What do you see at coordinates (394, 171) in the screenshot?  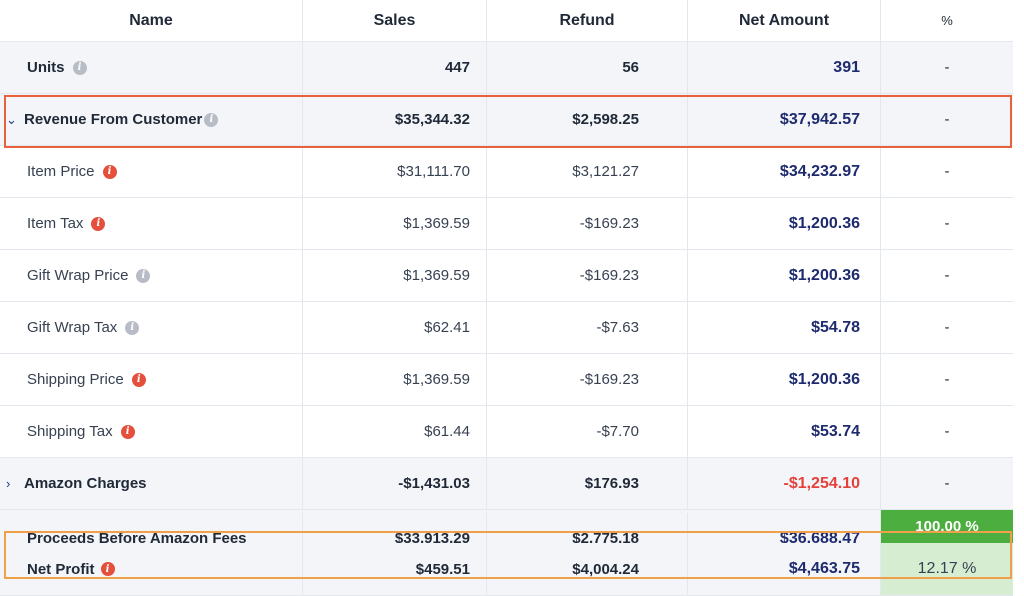 I see `sales-value: $31,111.70` at bounding box center [394, 171].